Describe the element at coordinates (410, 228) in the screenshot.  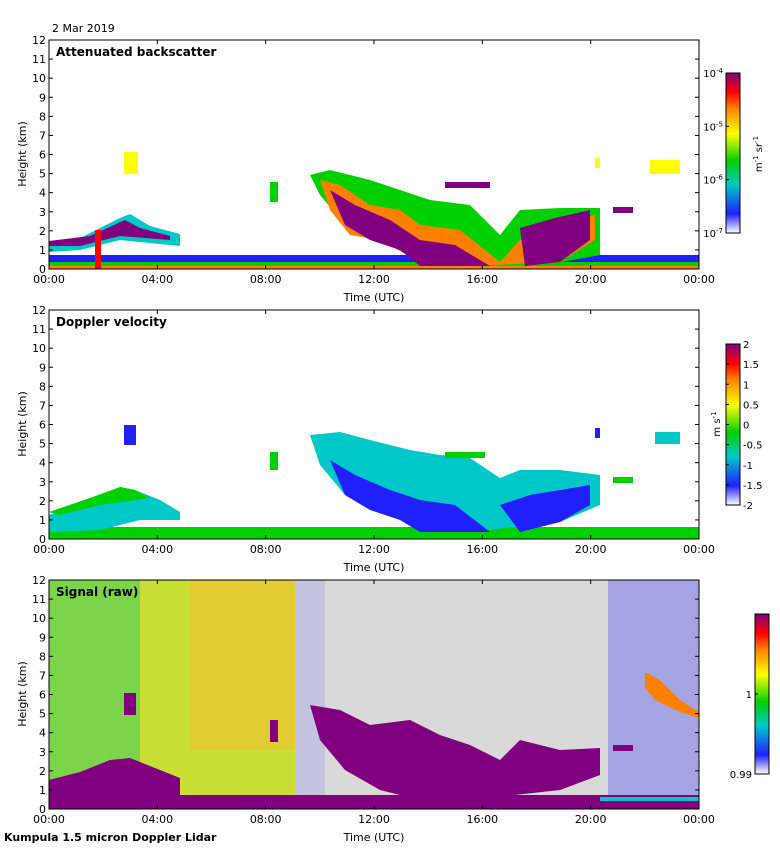
I see `midday-cloud-core` at that location.